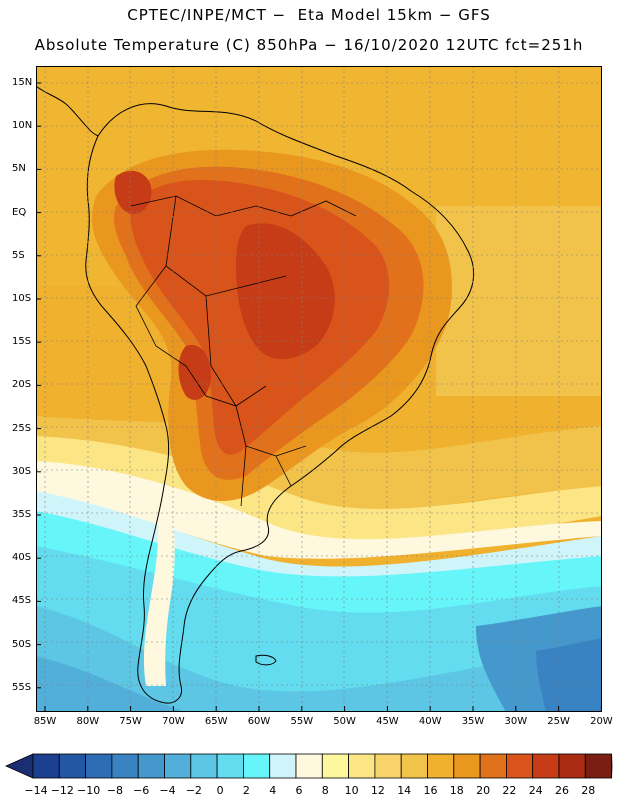  What do you see at coordinates (130, 721) in the screenshot?
I see `longitude-label: 75W` at bounding box center [130, 721].